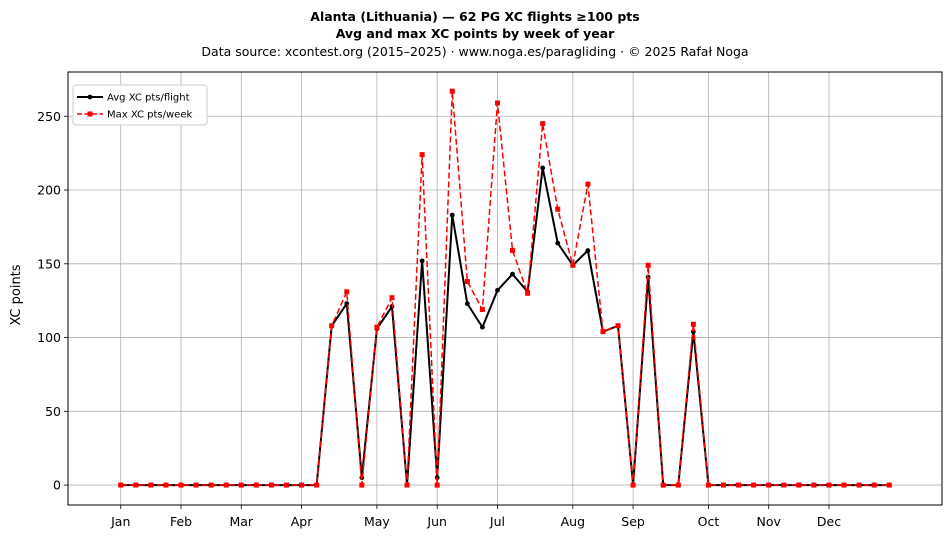 This screenshot has width=950, height=539. What do you see at coordinates (633, 521) in the screenshot?
I see `x-tick-label: Sep` at bounding box center [633, 521].